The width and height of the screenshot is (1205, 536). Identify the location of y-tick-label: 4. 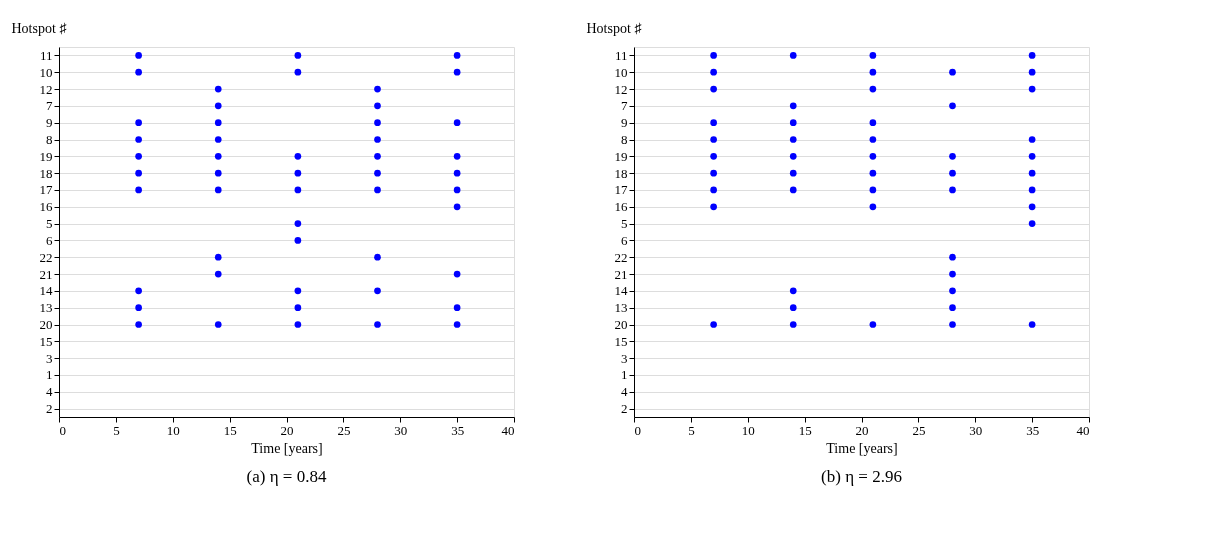
(624, 392).